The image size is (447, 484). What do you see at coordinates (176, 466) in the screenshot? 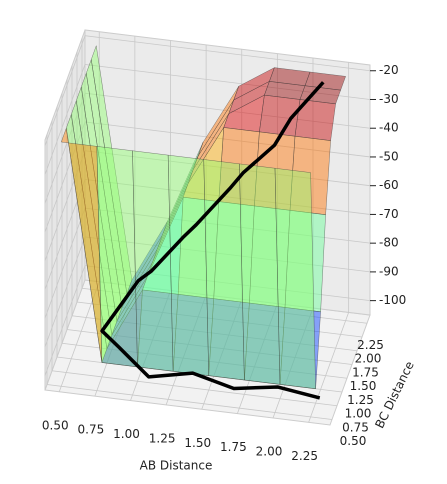
I see `x-axis-label: AB Distance` at bounding box center [176, 466].